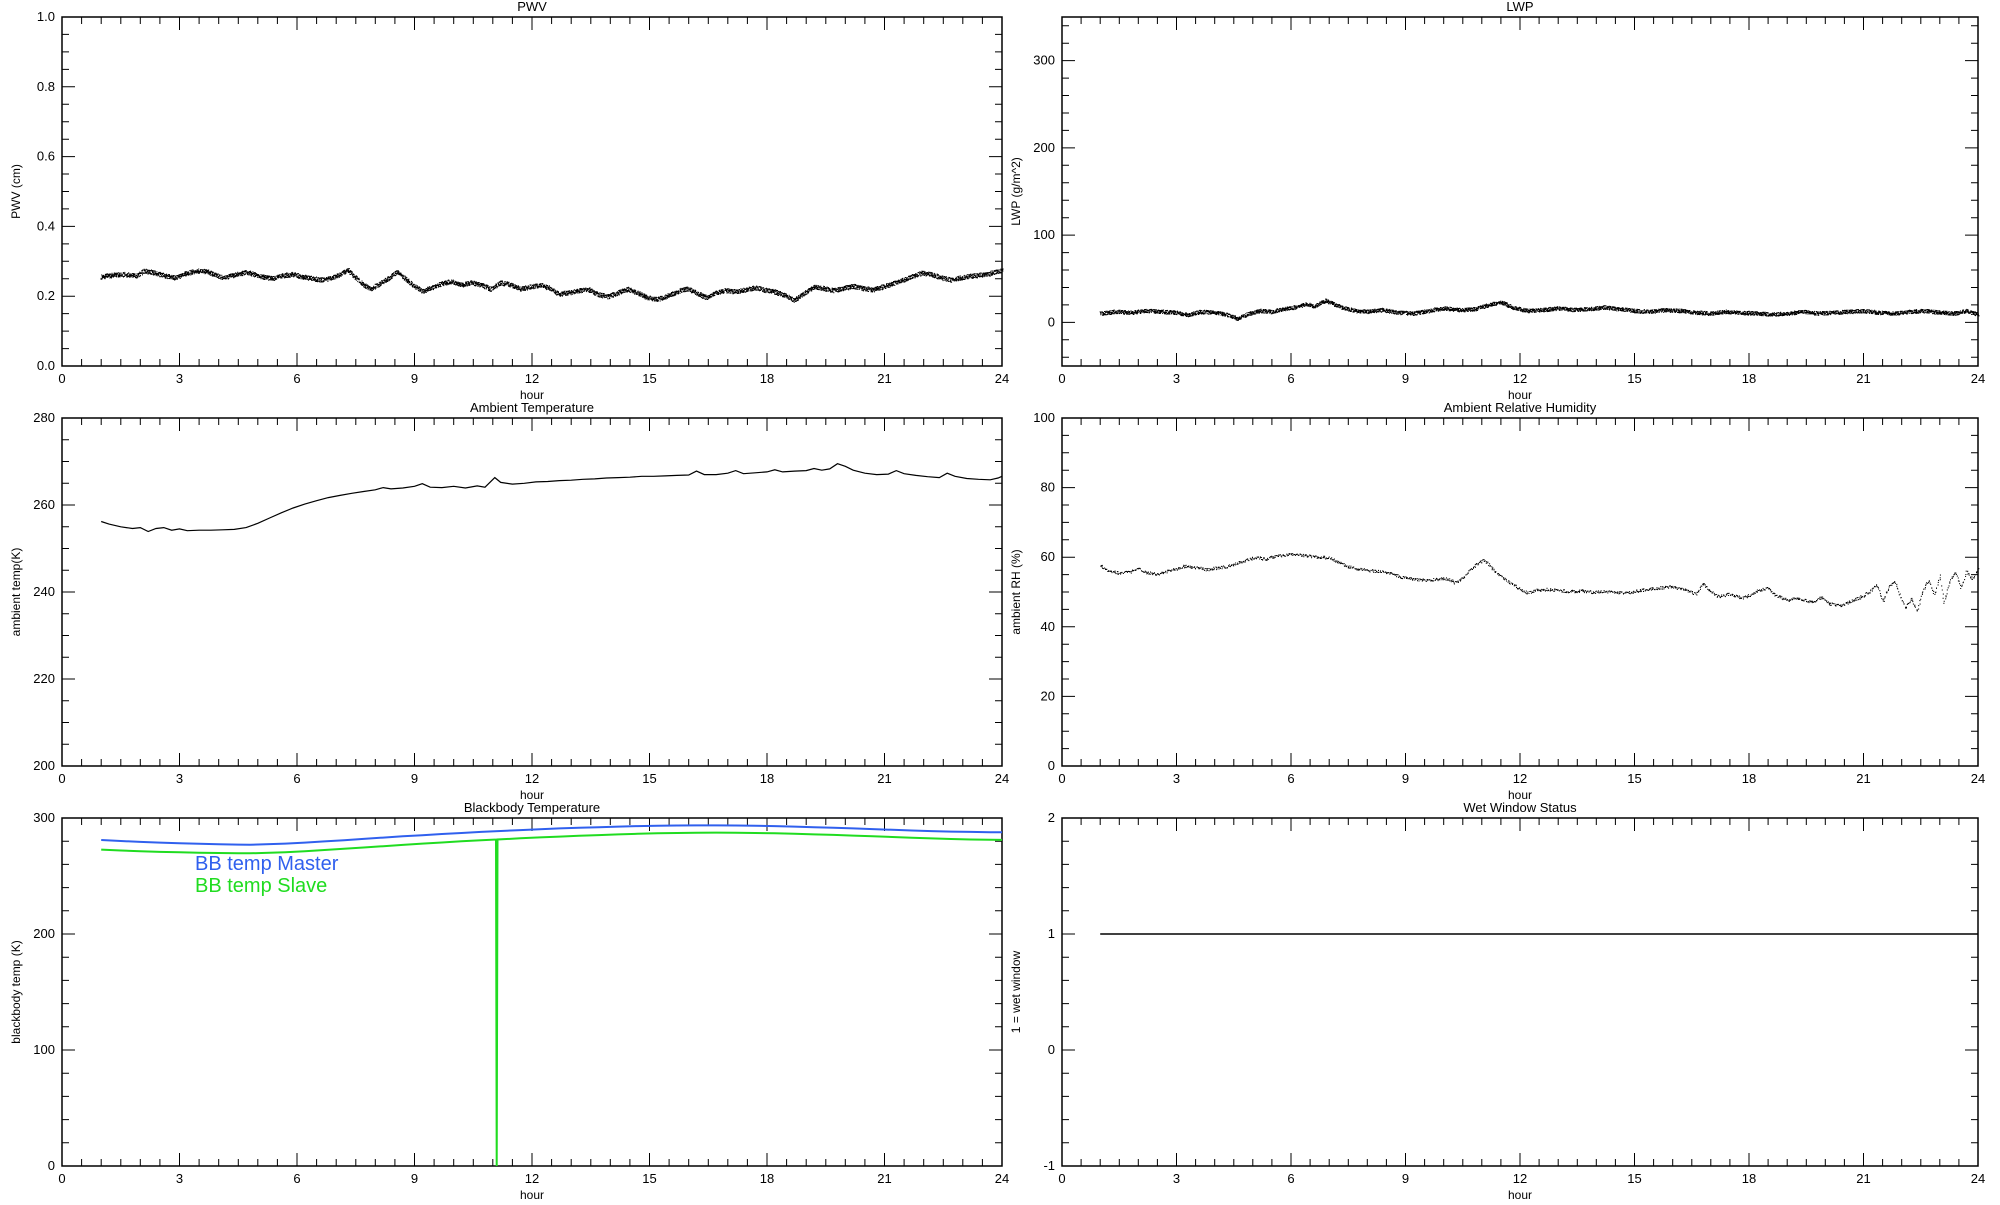 This screenshot has height=1205, width=2000. Describe the element at coordinates (1048, 626) in the screenshot. I see `svg-text: 40` at that location.